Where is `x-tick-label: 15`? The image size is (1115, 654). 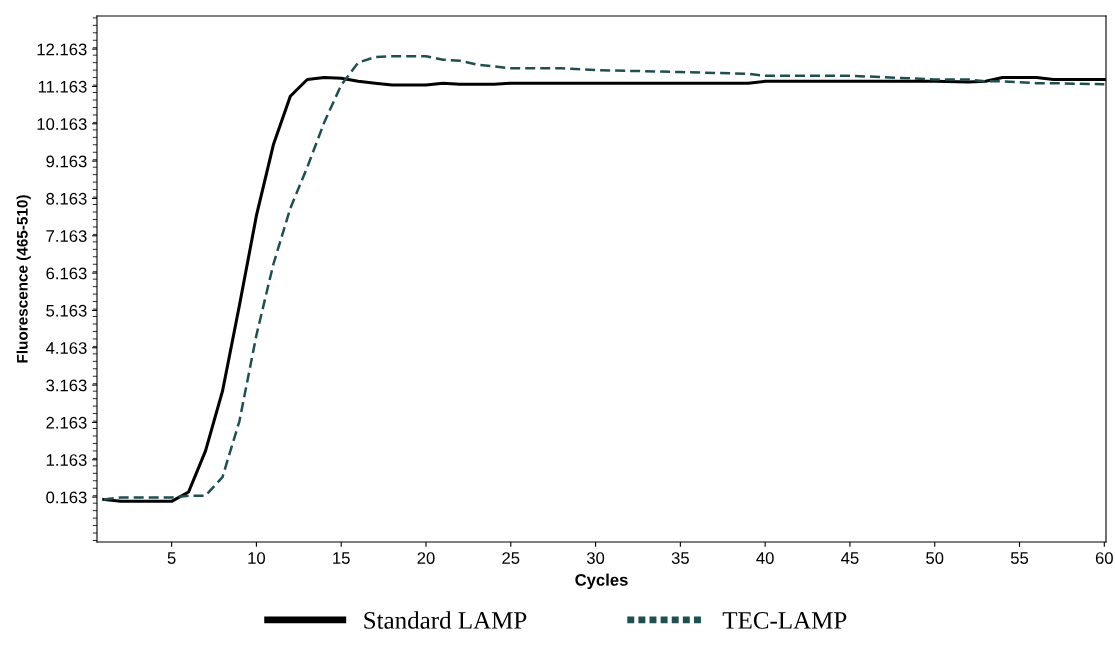
x-tick-label: 15 is located at coordinates (341, 558).